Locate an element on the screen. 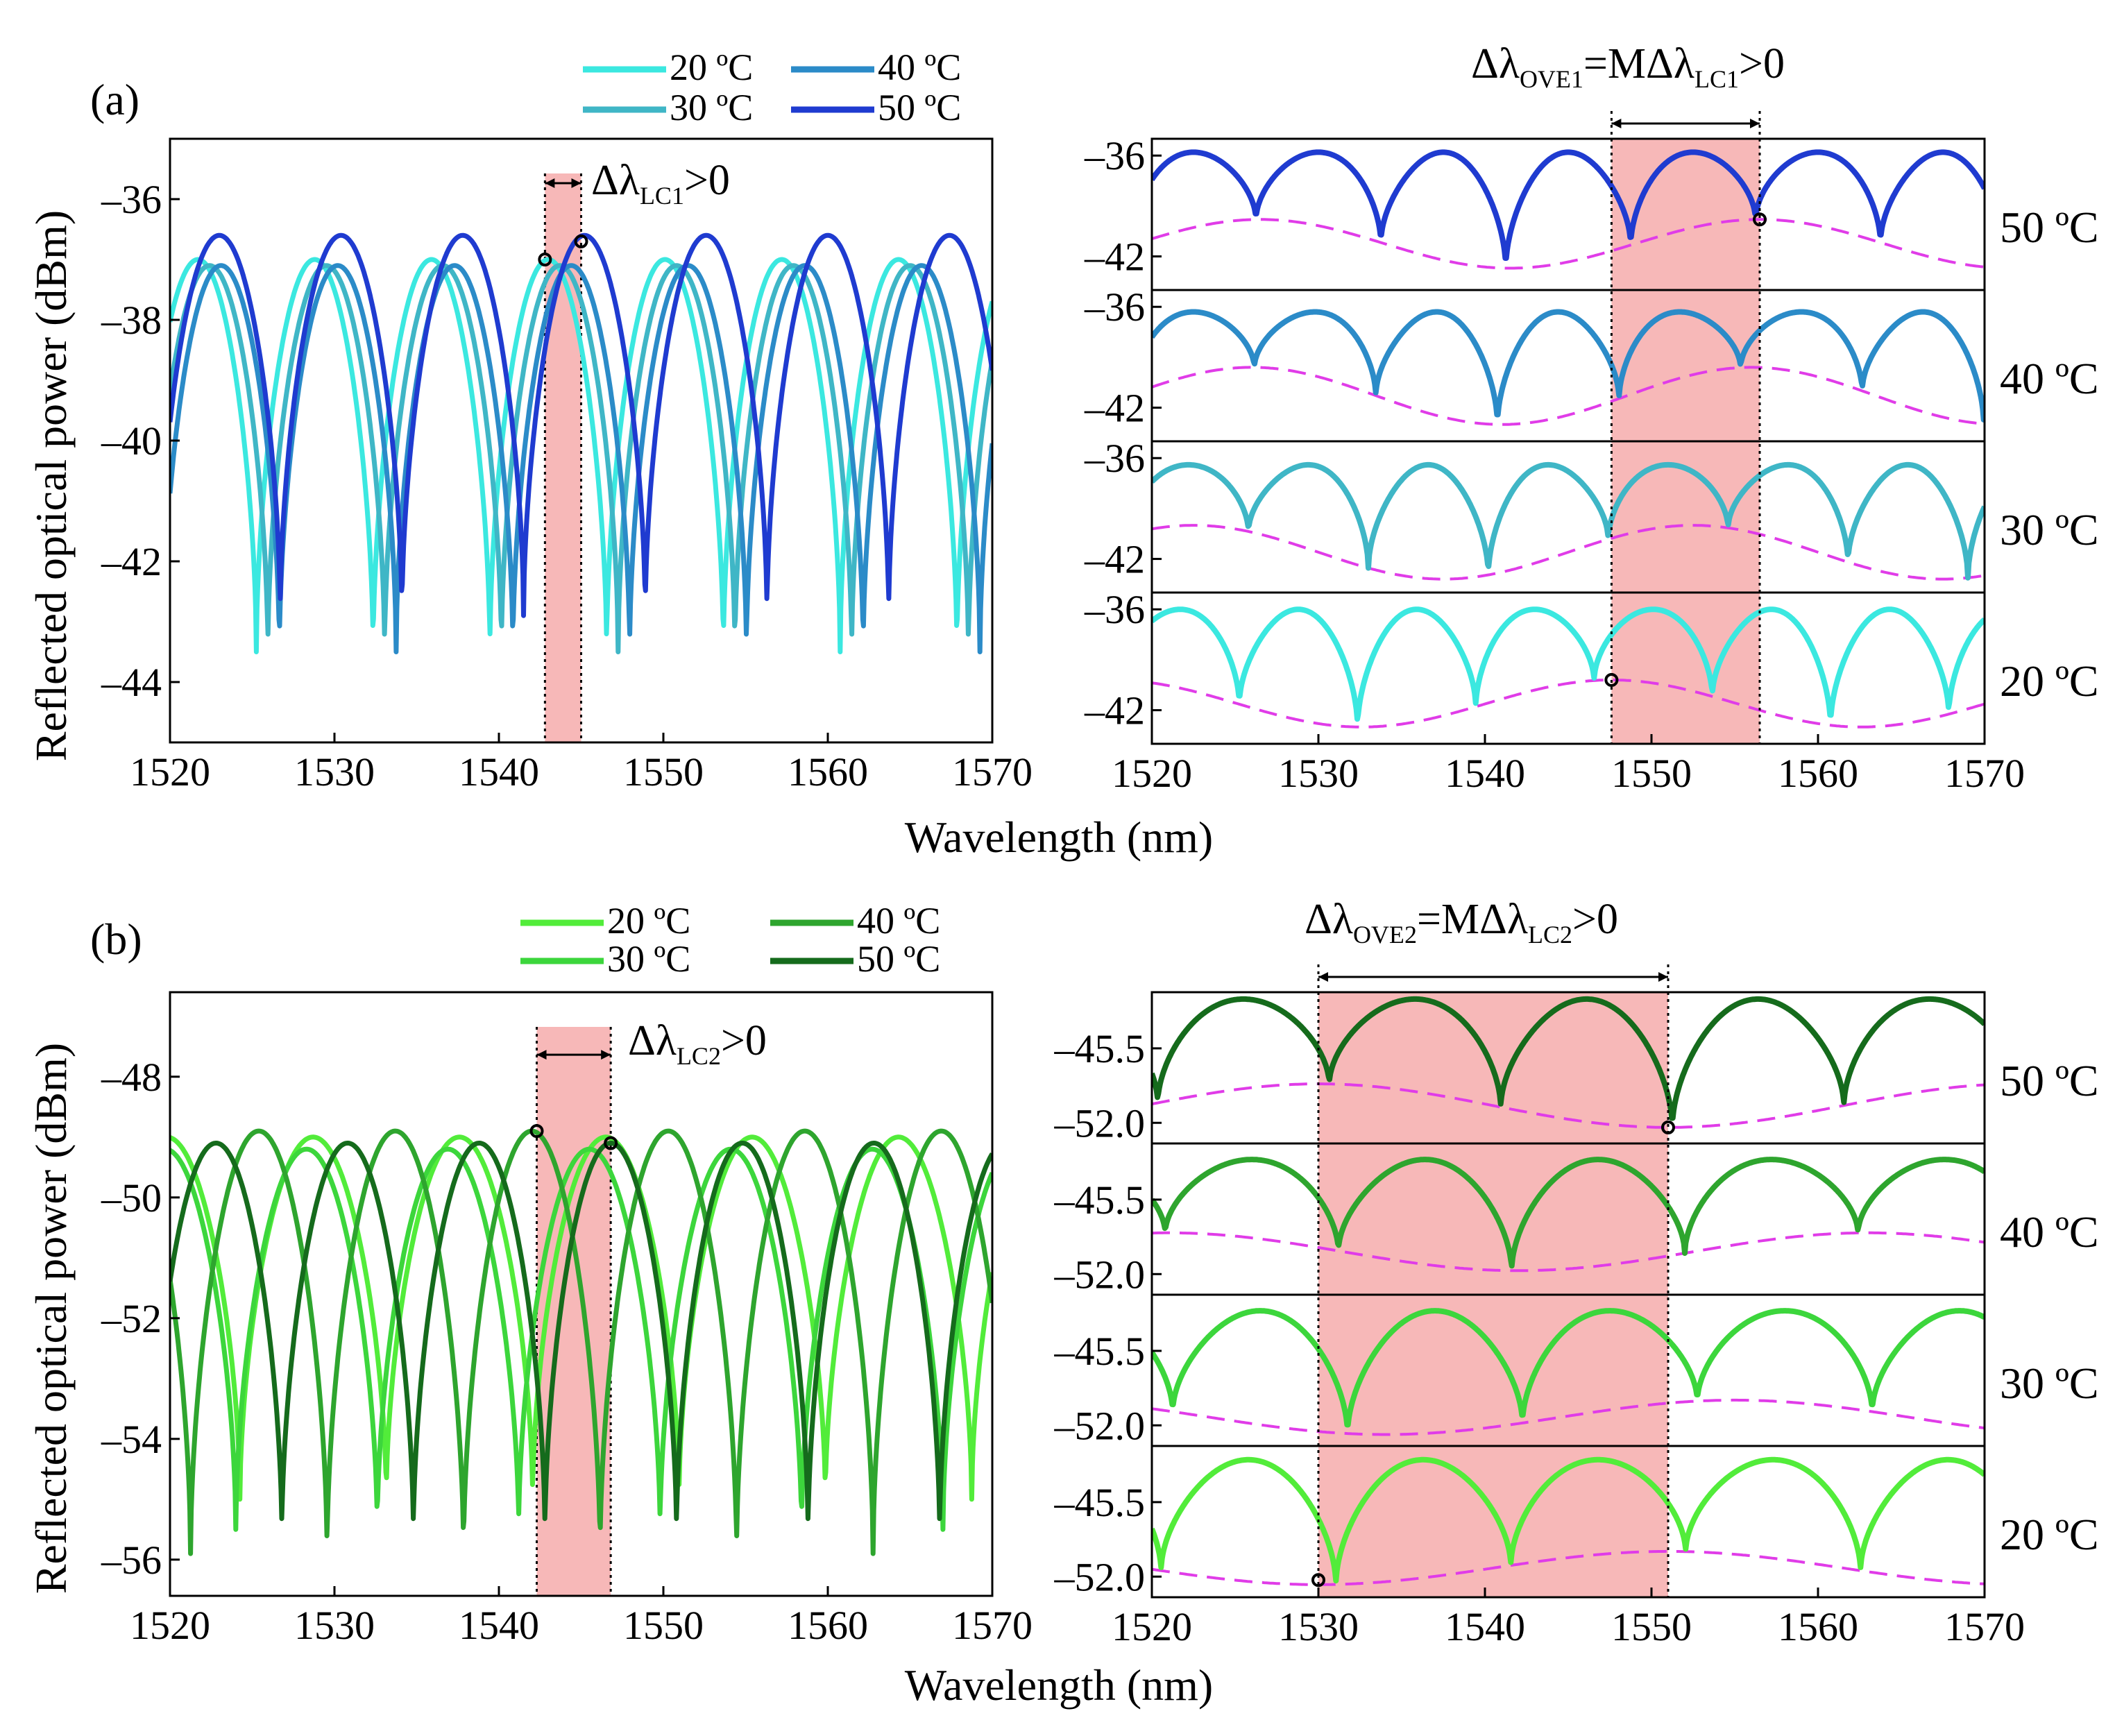  y-tick-label: –38 is located at coordinates (131, 320).